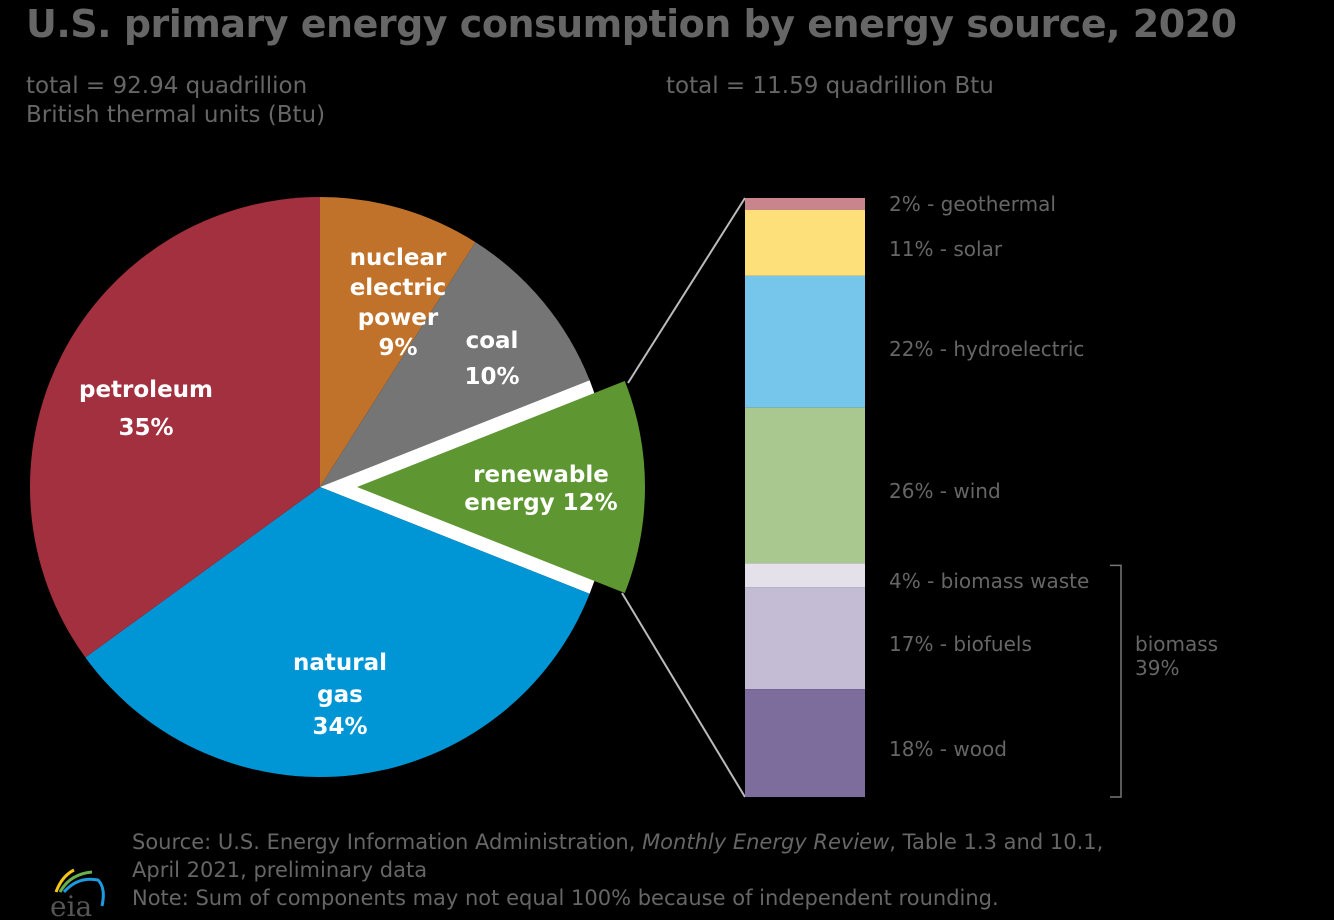  What do you see at coordinates (805, 242) in the screenshot?
I see `bar-segment-solar` at bounding box center [805, 242].